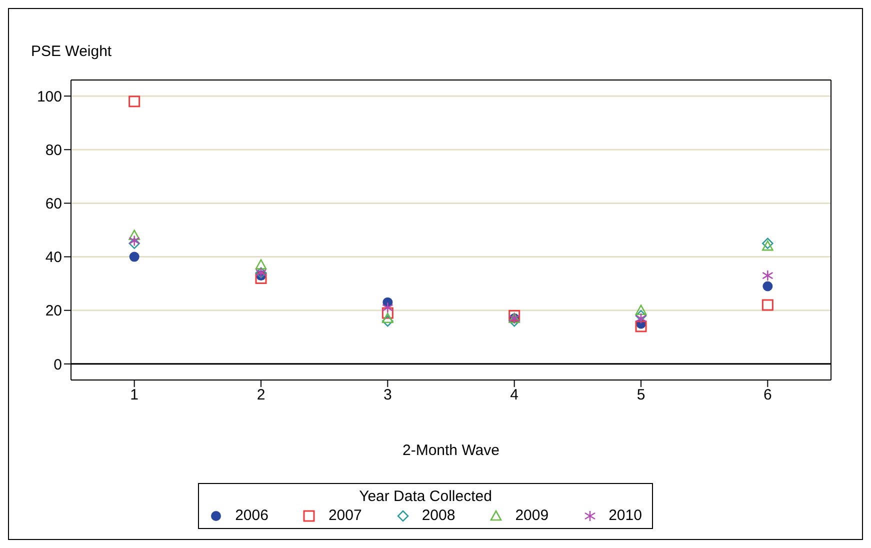 This screenshot has height=548, width=871. Describe the element at coordinates (49, 97) in the screenshot. I see `y-tick-label: 100` at that location.